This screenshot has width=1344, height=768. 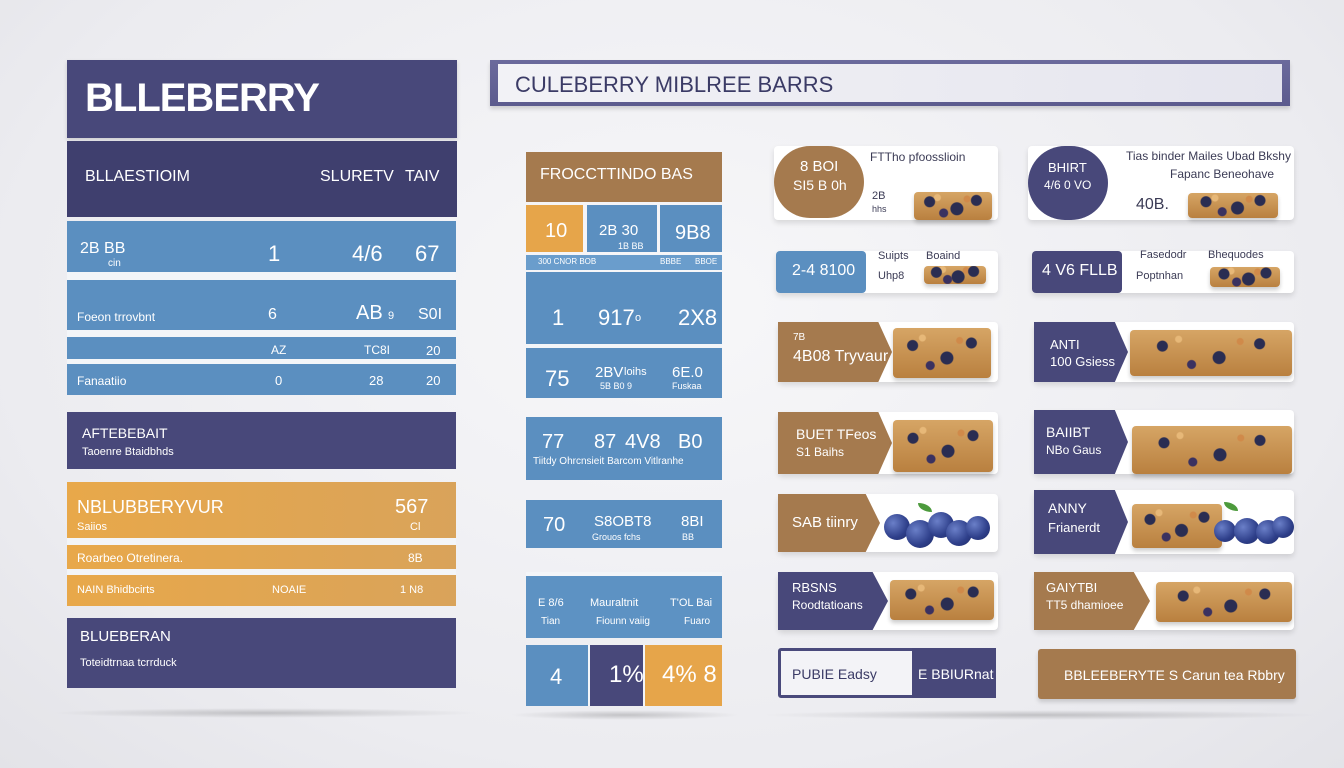 What do you see at coordinates (978, 528) in the screenshot?
I see `blueberry-icon` at bounding box center [978, 528].